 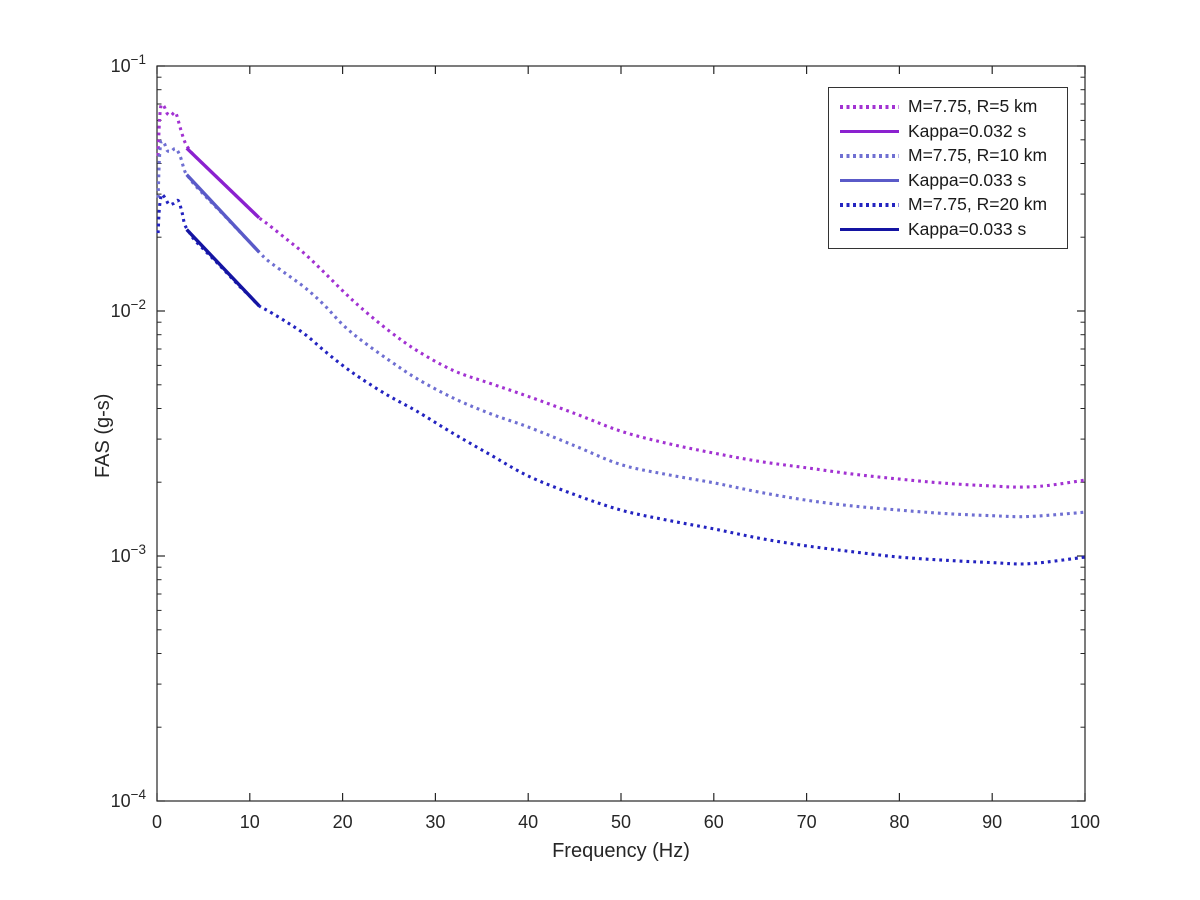 I want to click on y-tick-label: 10⁻³, so click(x=128, y=554).